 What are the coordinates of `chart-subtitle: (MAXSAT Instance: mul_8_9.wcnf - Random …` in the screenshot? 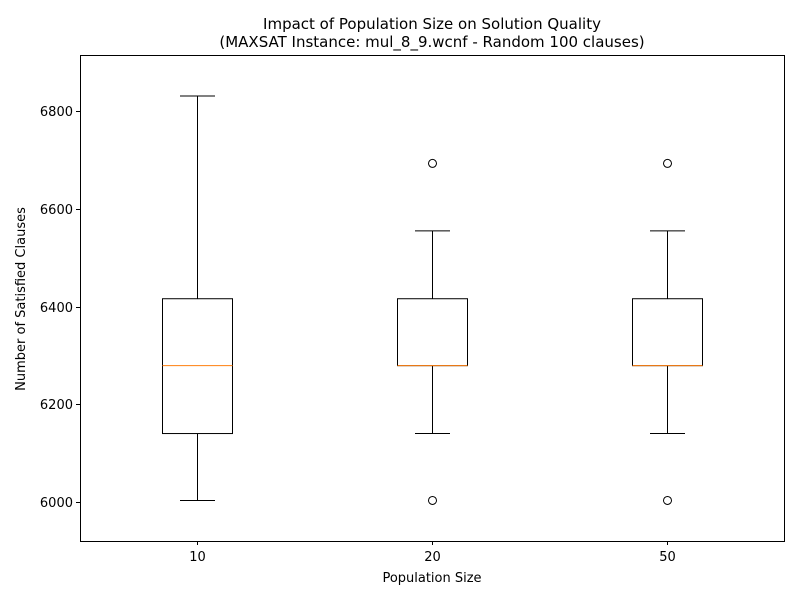 It's located at (431, 42).